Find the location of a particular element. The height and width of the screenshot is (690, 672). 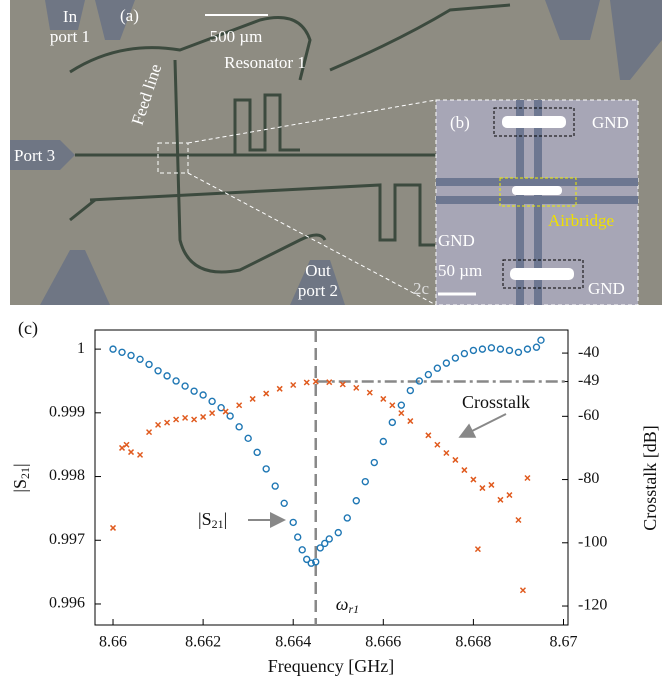

annotation-arrow is located at coordinates (482, 425).